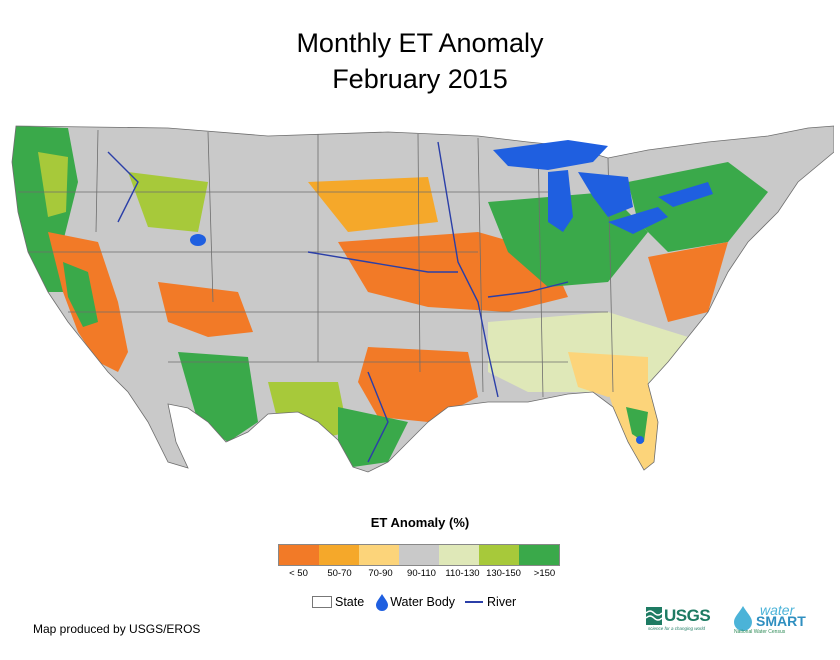 The image size is (840, 660). I want to click on legend-title: ET Anomaly (%), so click(420, 522).